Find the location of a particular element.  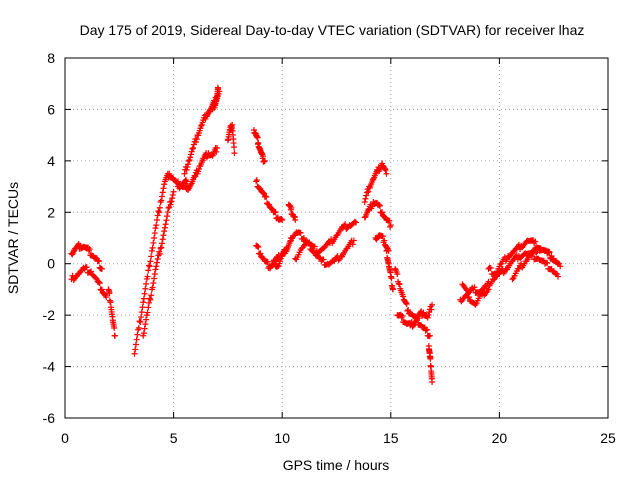

y-tick-label: 2 is located at coordinates (51, 212).